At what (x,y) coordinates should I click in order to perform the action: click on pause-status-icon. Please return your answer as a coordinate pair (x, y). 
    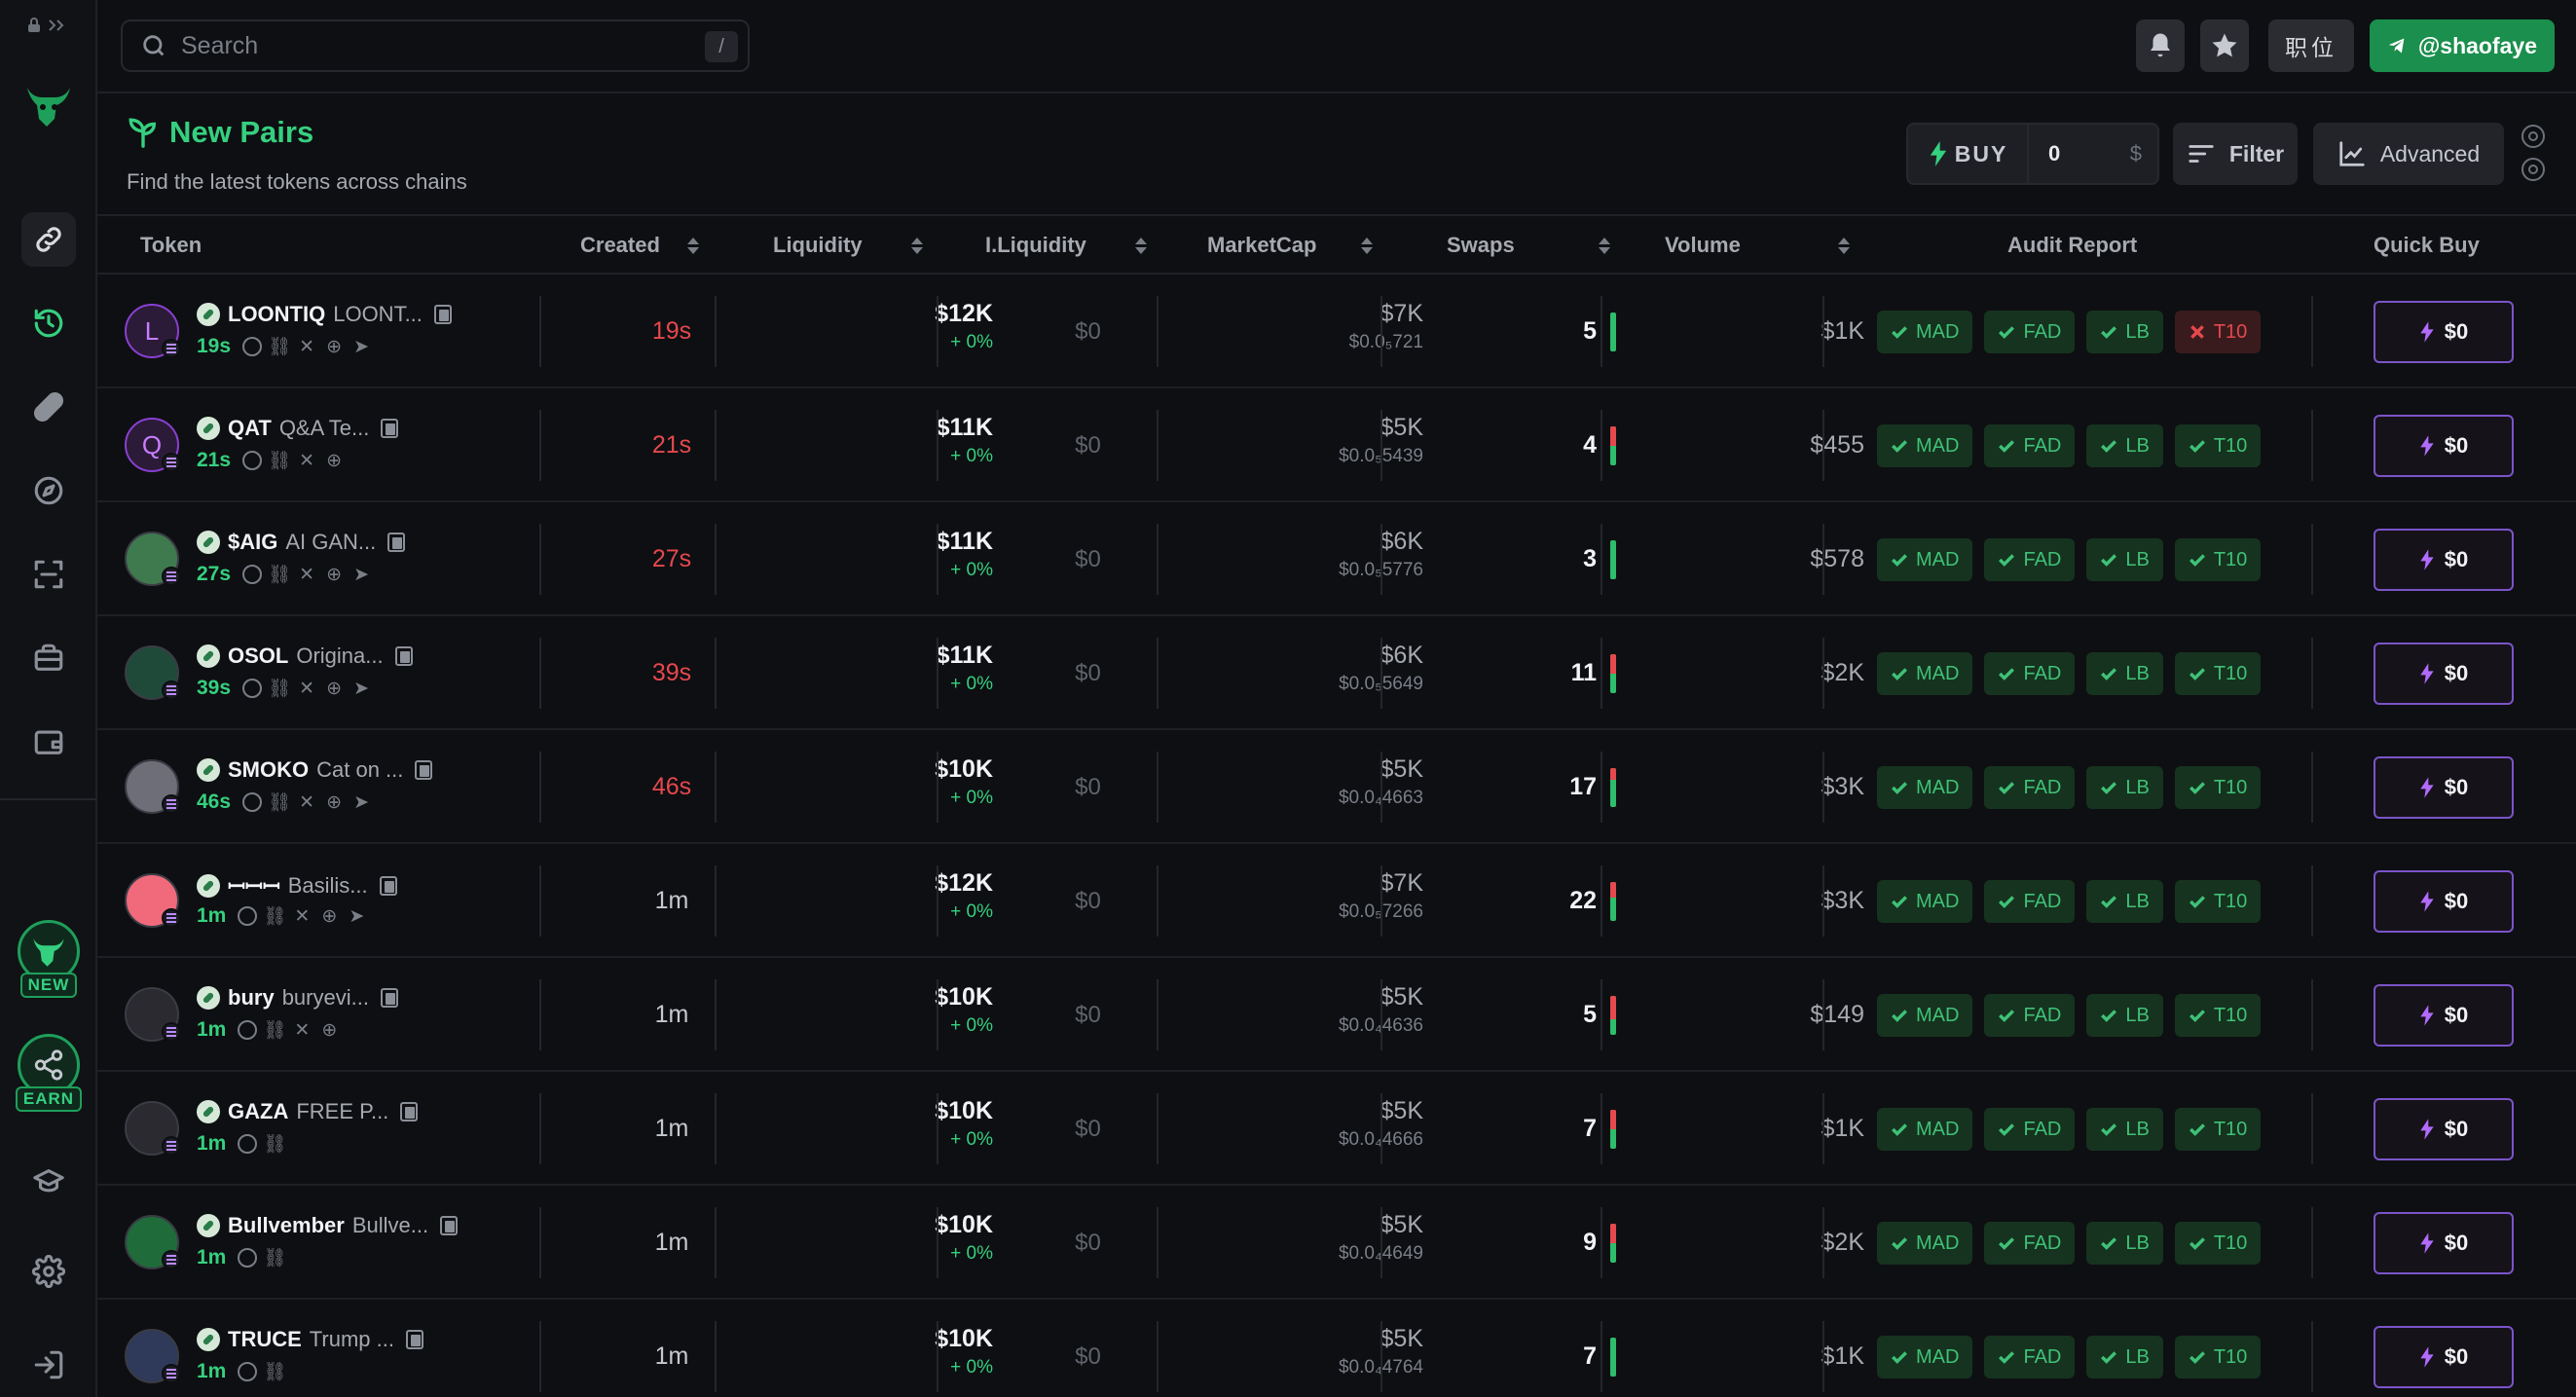
    Looking at the image, I should click on (2533, 170).